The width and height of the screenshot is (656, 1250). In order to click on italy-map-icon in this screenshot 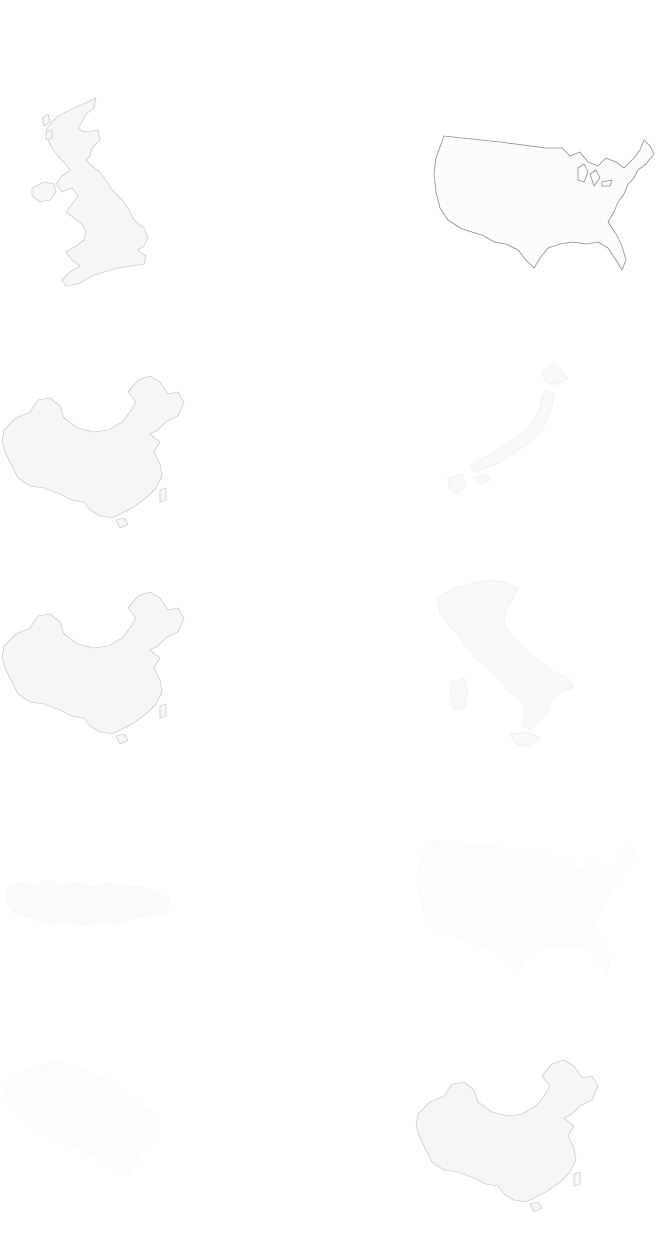, I will do `click(506, 663)`.